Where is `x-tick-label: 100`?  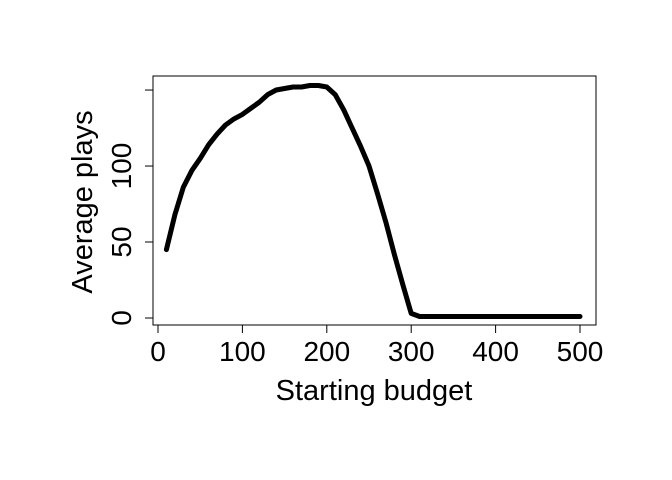
x-tick-label: 100 is located at coordinates (242, 351).